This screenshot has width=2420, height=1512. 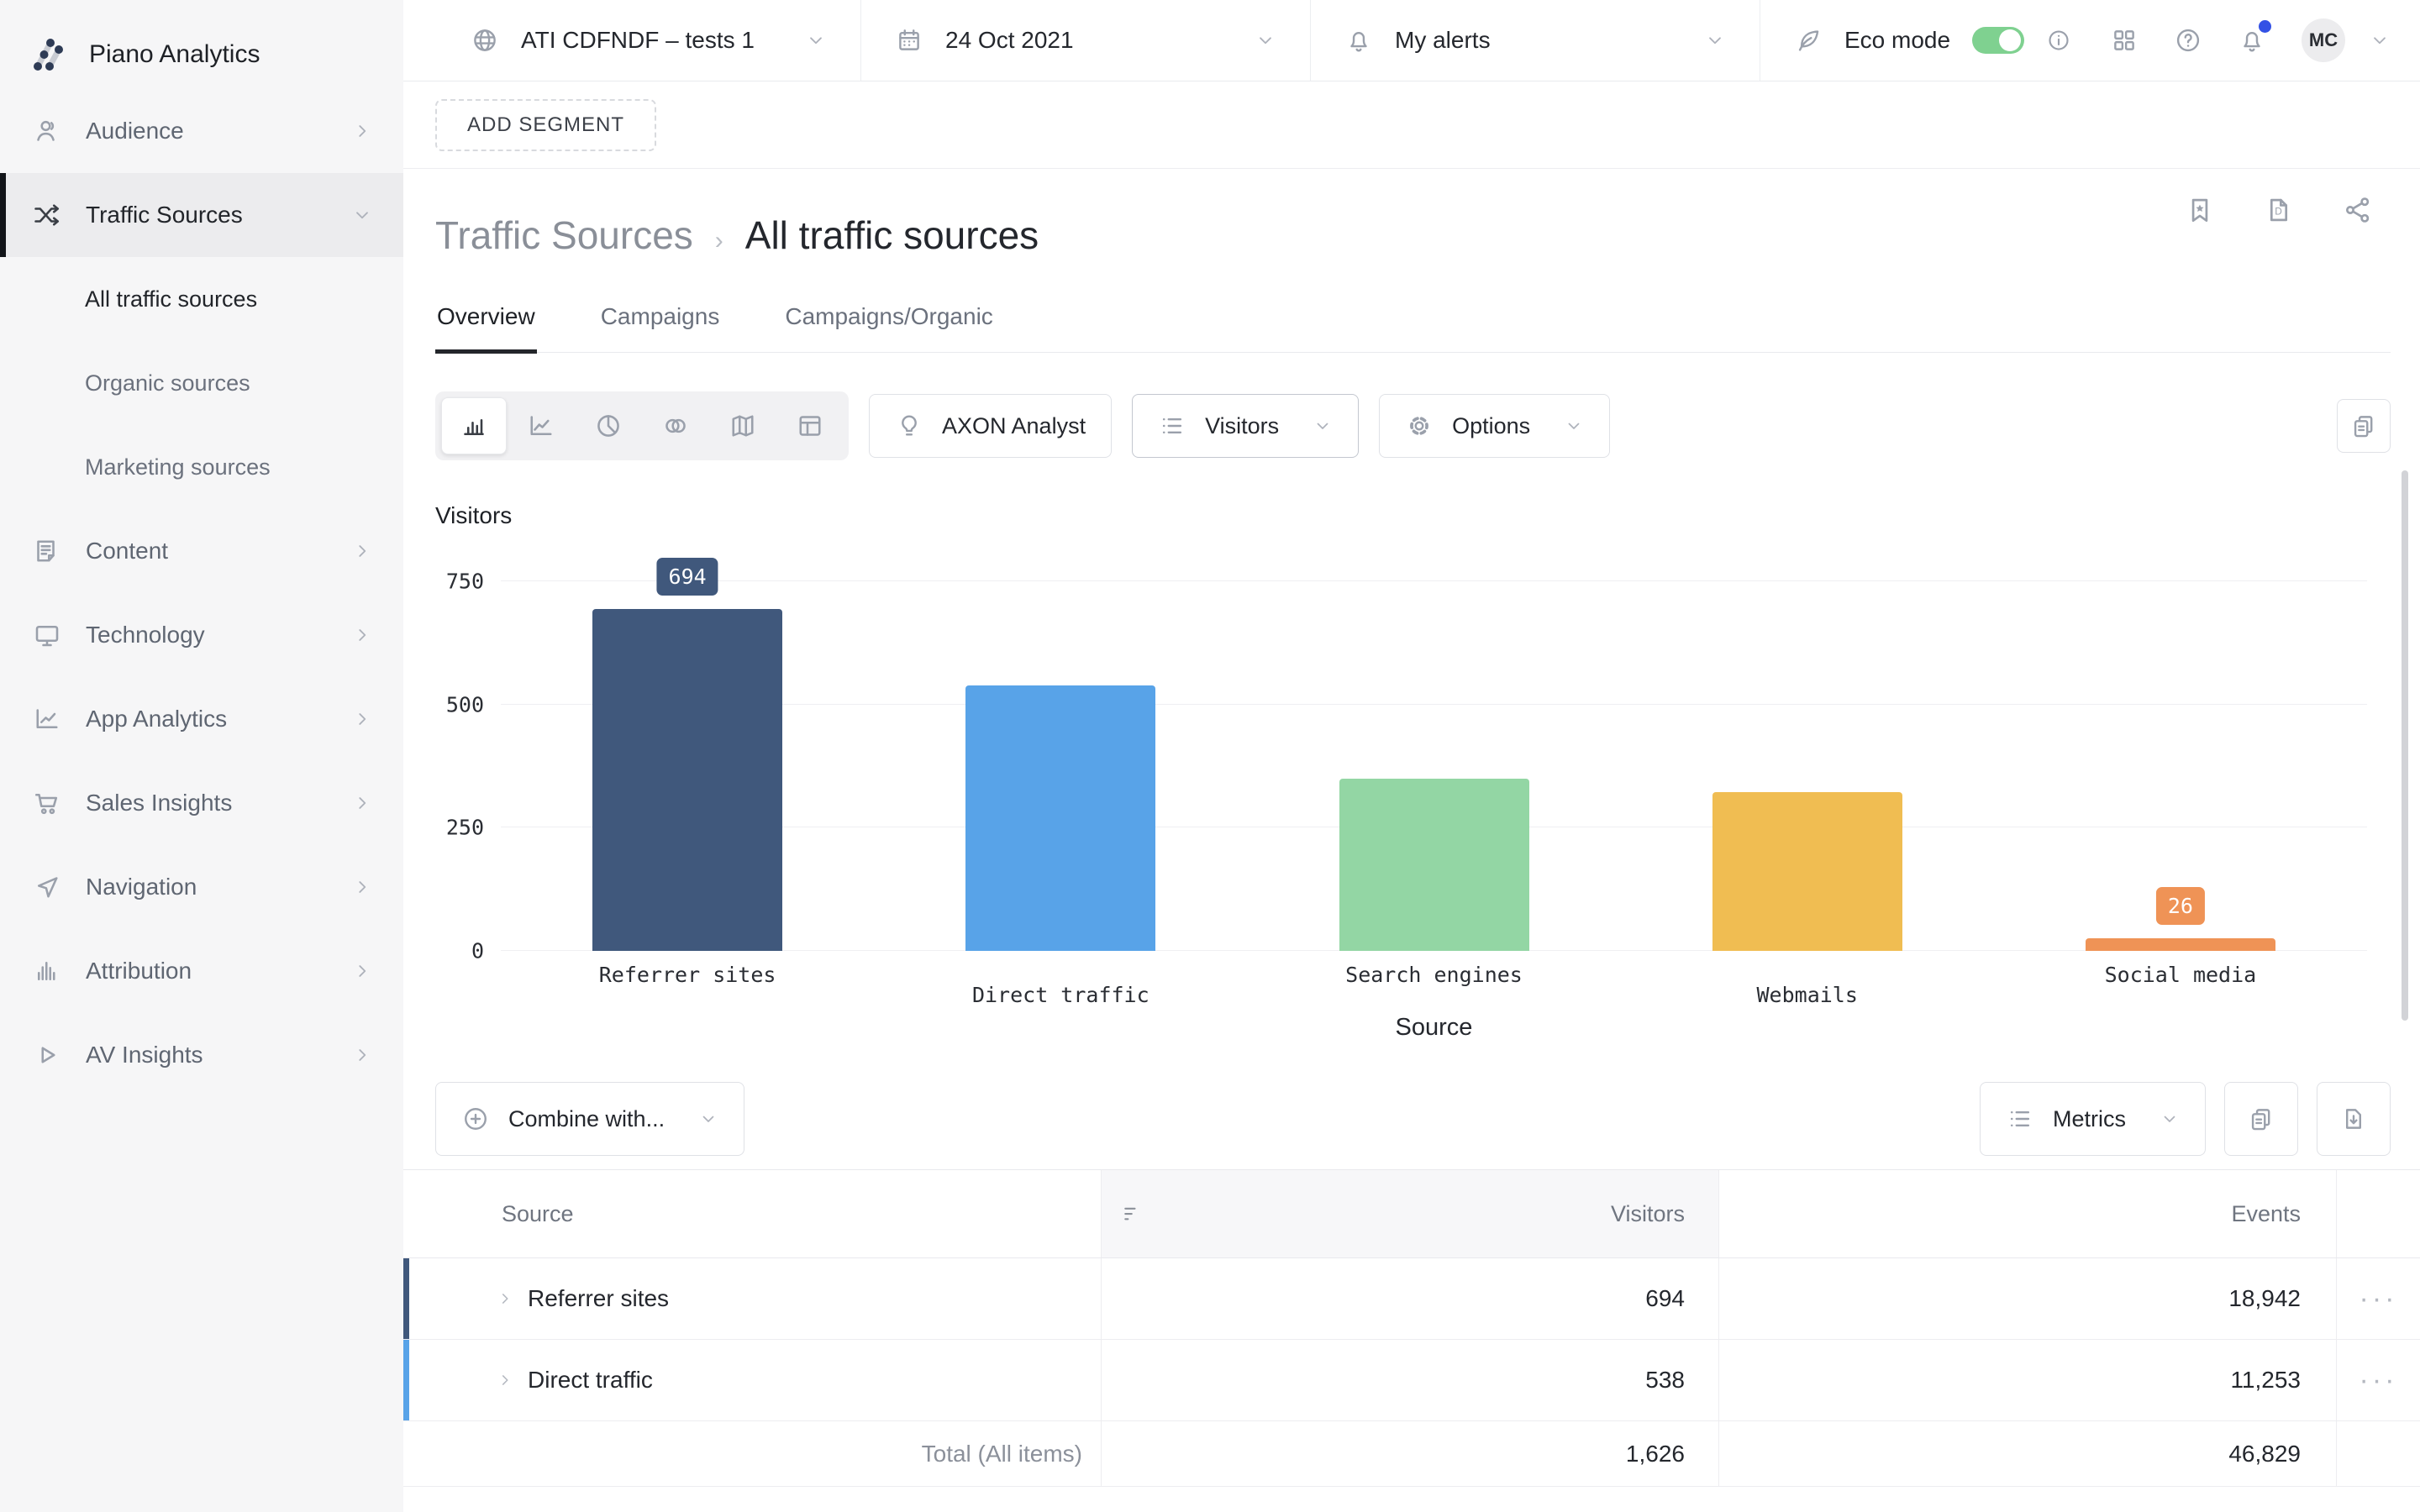 I want to click on alerts-selector: My alerts, so click(x=1535, y=40).